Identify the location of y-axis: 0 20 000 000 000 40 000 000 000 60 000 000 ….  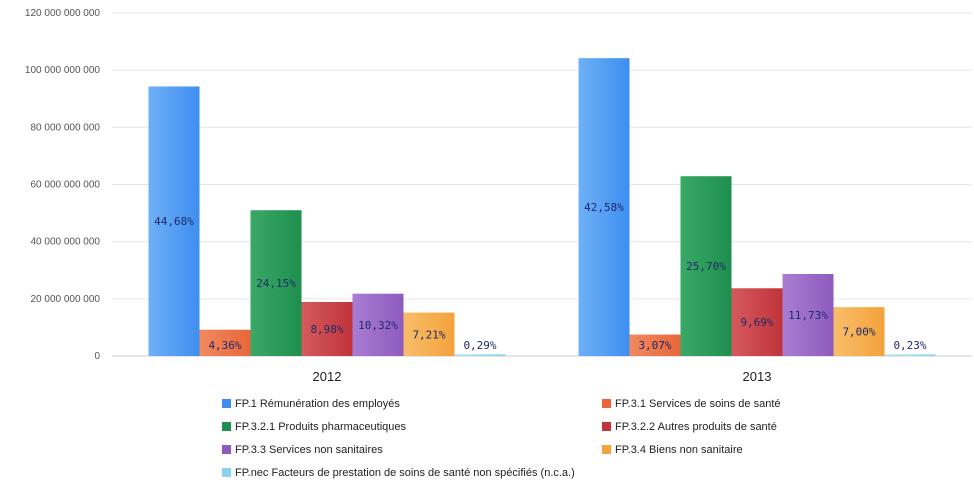
(63, 185).